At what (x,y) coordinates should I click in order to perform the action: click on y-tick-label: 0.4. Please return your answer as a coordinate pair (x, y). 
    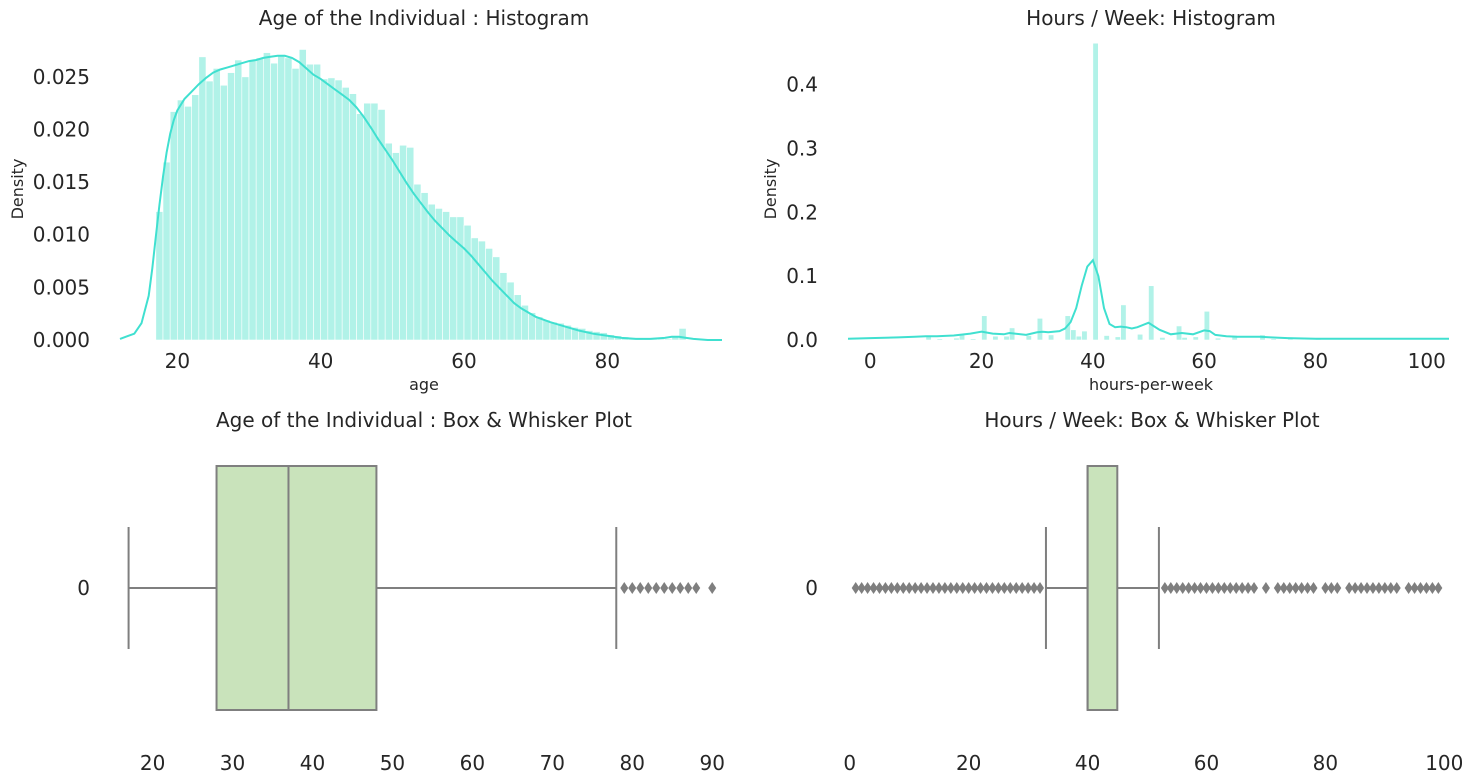
    Looking at the image, I should click on (802, 85).